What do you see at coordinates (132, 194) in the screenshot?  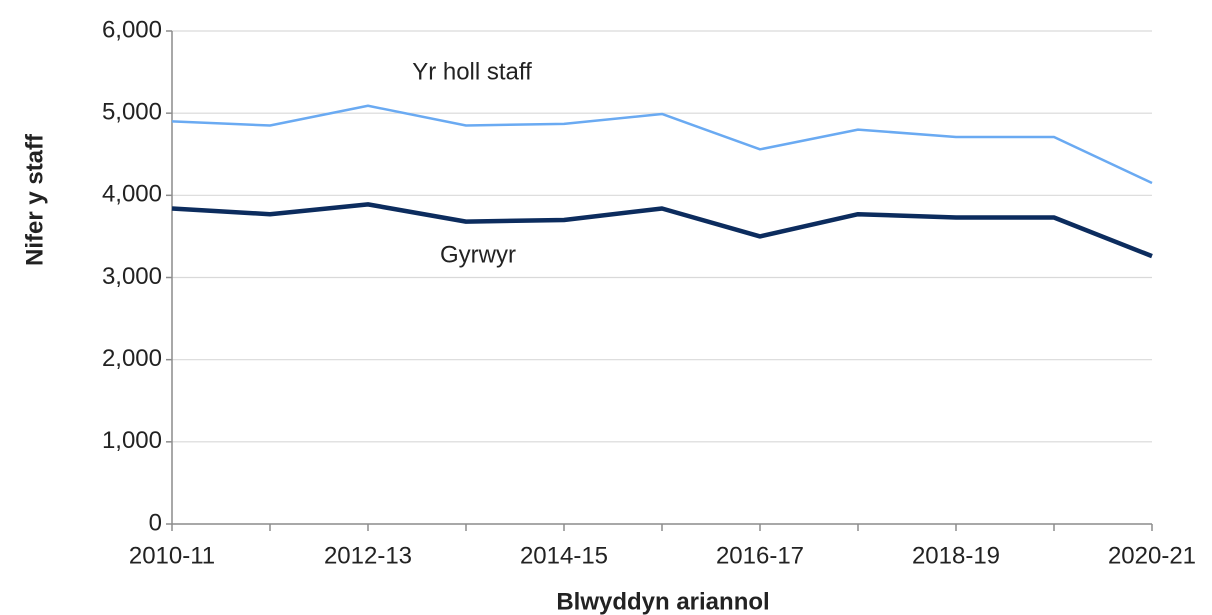 I see `y-tick-label: 4,000` at bounding box center [132, 194].